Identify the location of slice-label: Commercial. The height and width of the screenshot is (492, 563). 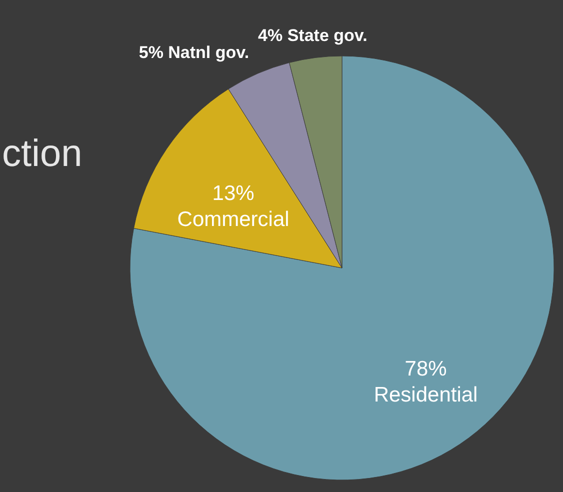
(233, 220).